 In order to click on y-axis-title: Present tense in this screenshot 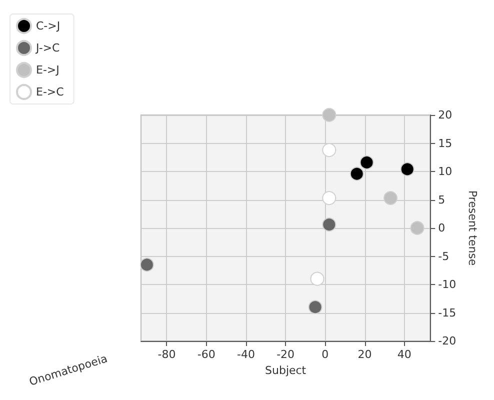, I will do `click(472, 228)`.